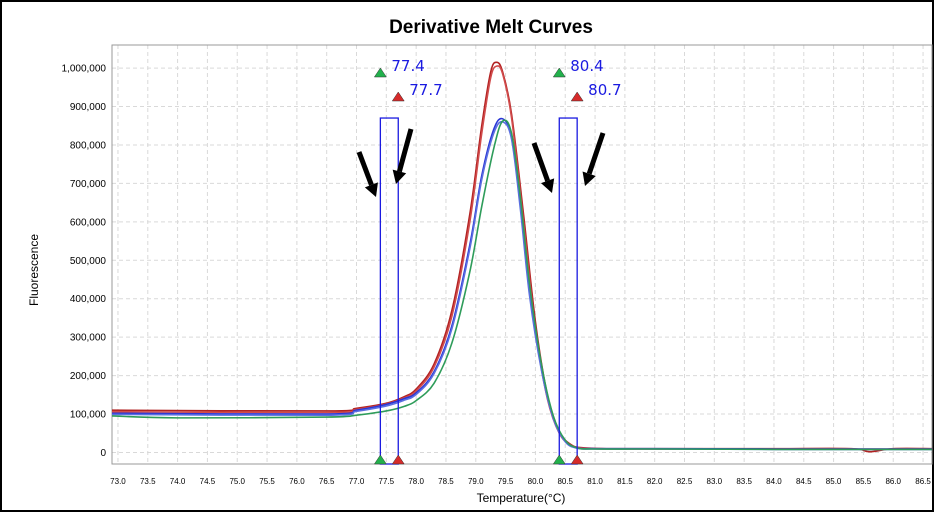 The height and width of the screenshot is (514, 934). I want to click on x-tick-label: 77.0, so click(357, 481).